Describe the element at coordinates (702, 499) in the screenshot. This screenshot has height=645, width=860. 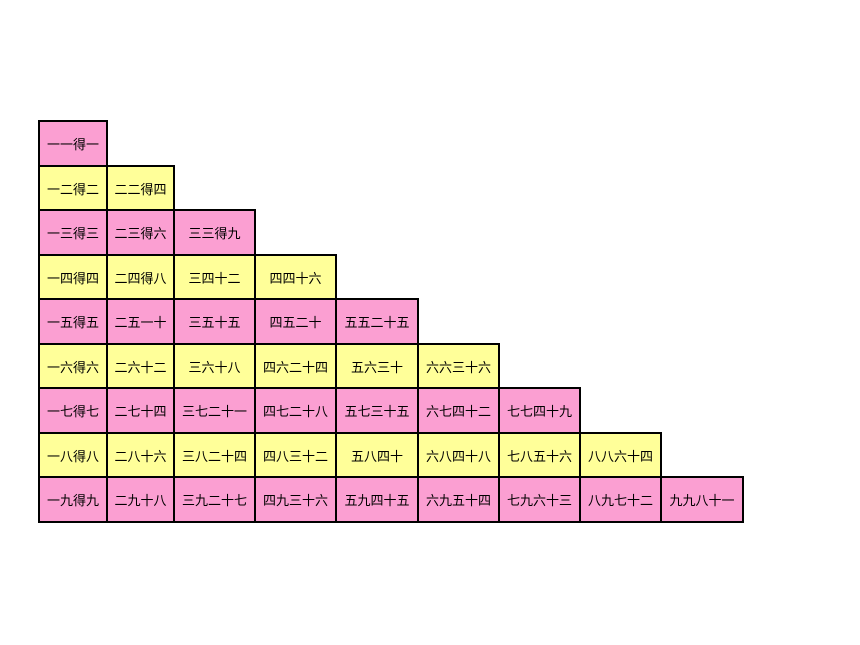
I see `table-cell: 九九八十一` at that location.